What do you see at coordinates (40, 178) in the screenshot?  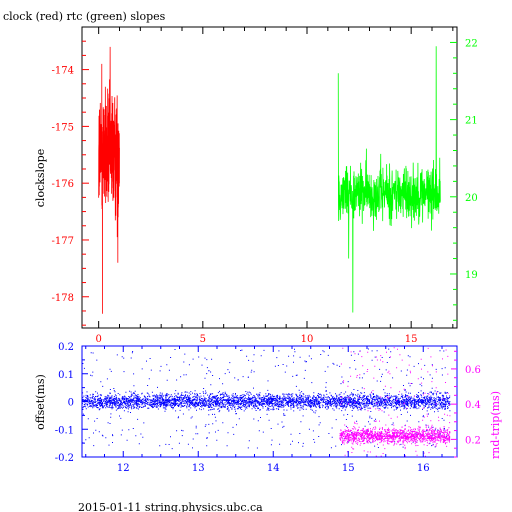 I see `top-y-axis-label: clockslope` at bounding box center [40, 178].